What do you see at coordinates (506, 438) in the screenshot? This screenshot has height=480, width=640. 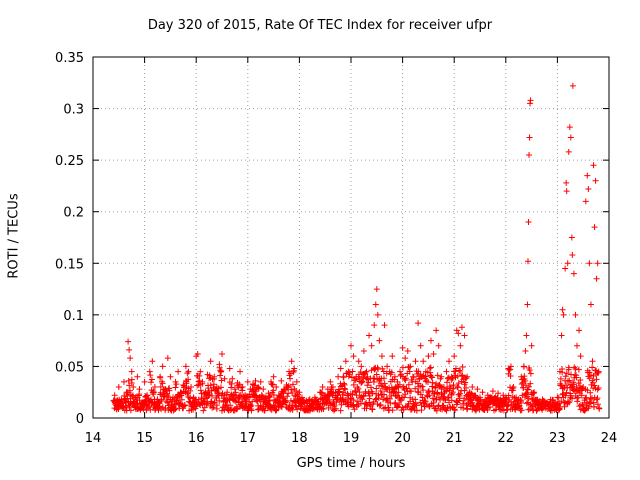 I see `x-tick-label: 22` at bounding box center [506, 438].